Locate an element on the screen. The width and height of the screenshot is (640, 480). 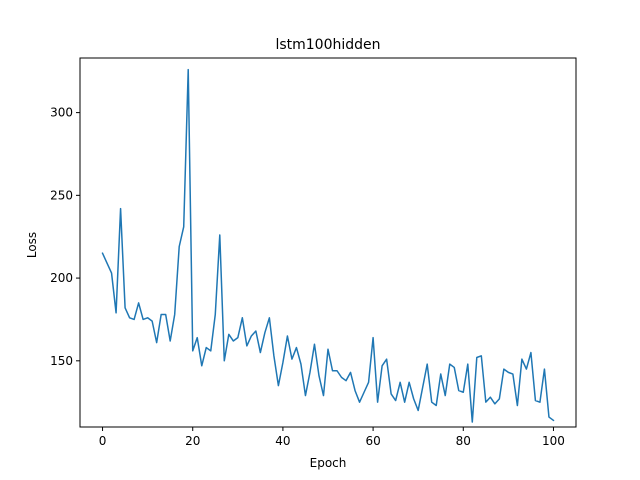
y-tick-label: 150 is located at coordinates (61, 361).